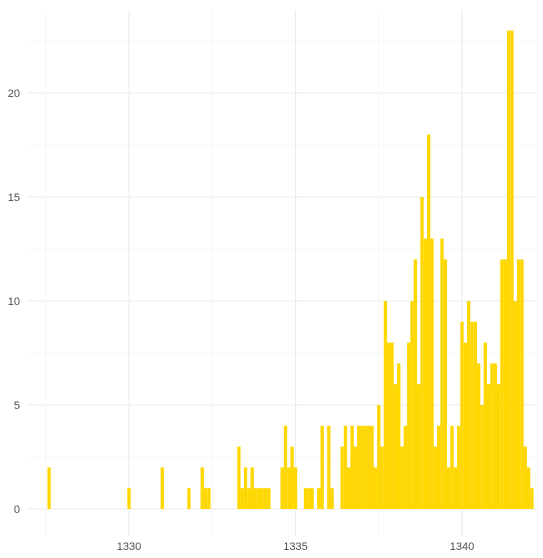  What do you see at coordinates (14, 198) in the screenshot?
I see `y-tick-label: 15` at bounding box center [14, 198].